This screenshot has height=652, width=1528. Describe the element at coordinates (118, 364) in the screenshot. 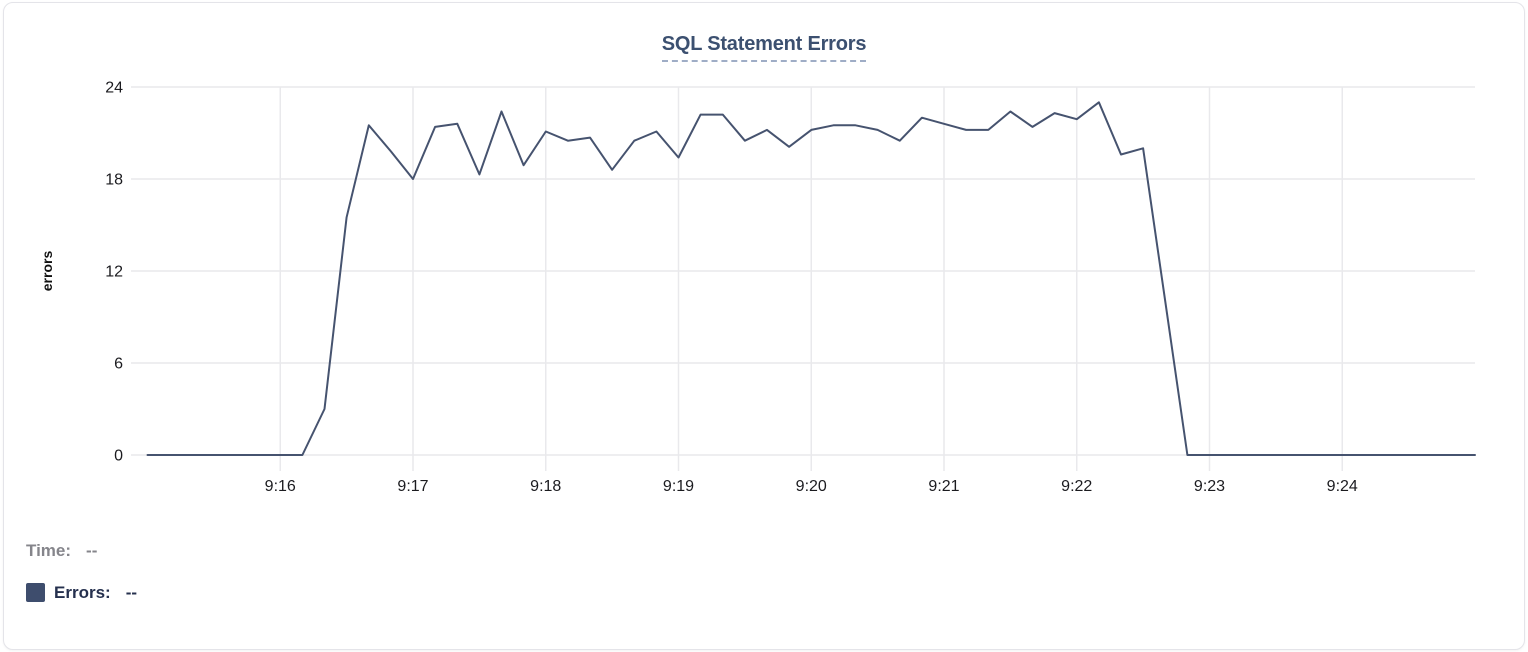

I see `svg-text: 6` at that location.